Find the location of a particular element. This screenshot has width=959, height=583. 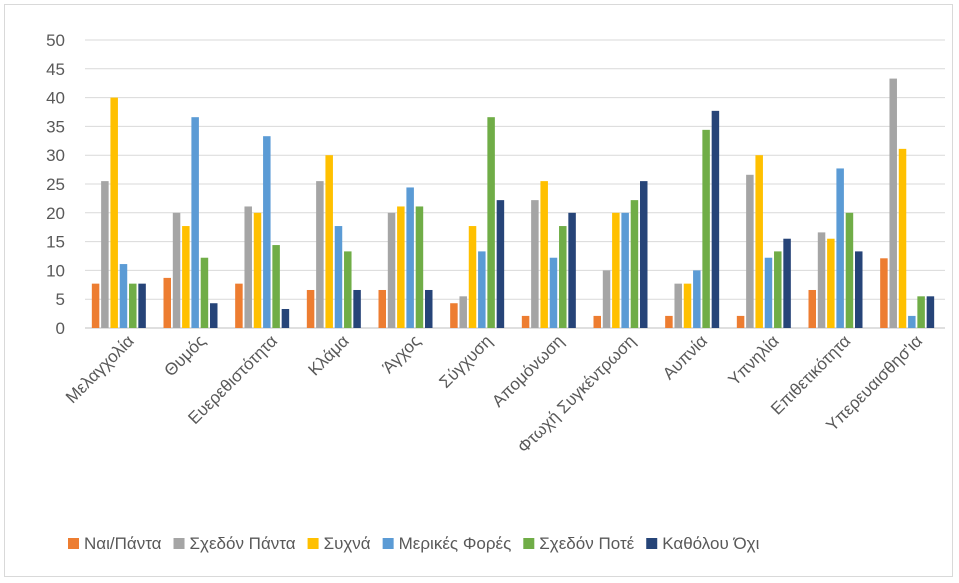

x-category-label: Υπνηλία is located at coordinates (754, 360).